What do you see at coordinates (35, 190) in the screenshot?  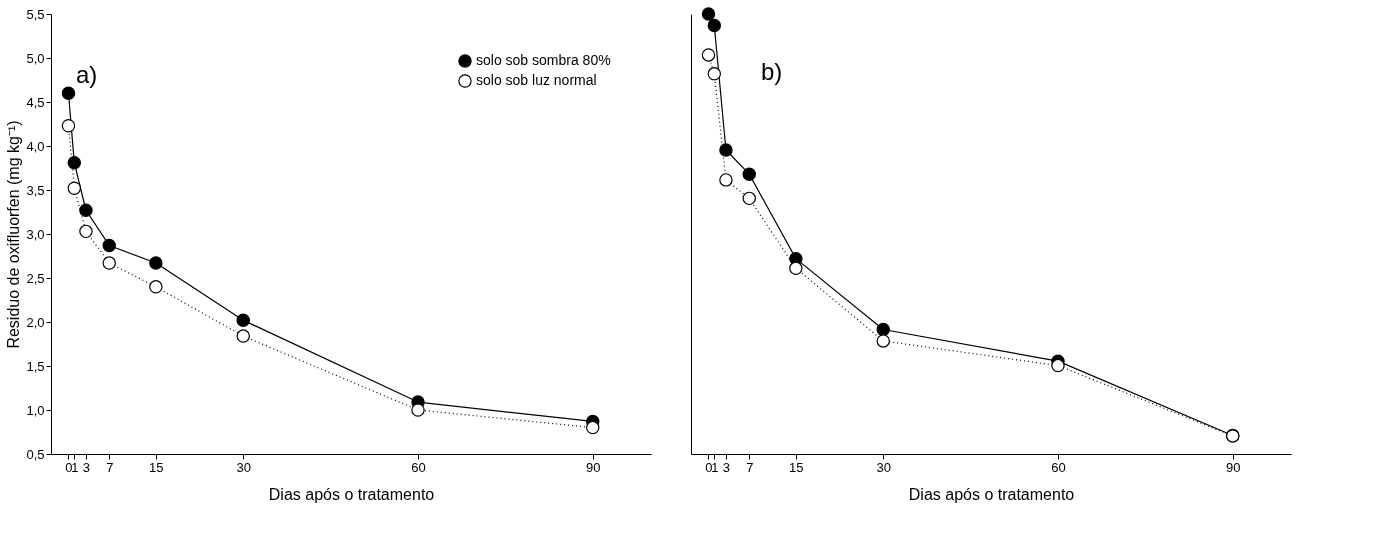 I see `y-tick-label: 3,5` at bounding box center [35, 190].